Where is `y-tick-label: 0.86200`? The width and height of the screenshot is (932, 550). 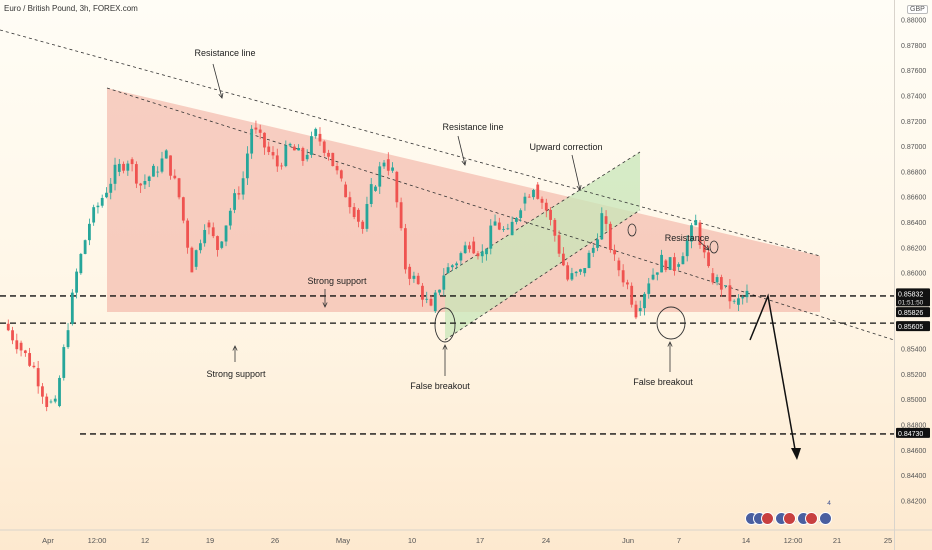 y-tick-label: 0.86200 is located at coordinates (913, 248).